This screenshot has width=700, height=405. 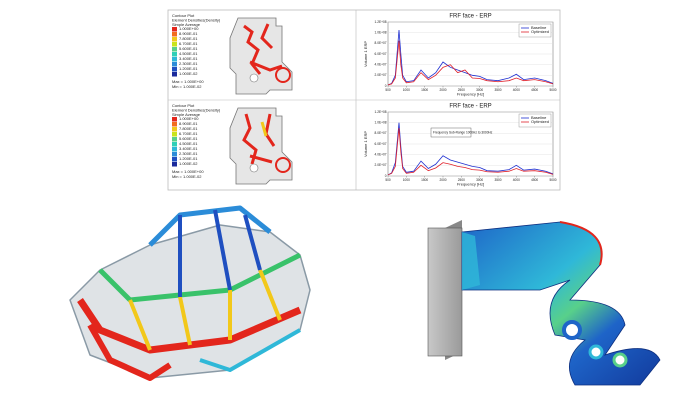 I want to click on annotation-box, so click(x=451, y=132).